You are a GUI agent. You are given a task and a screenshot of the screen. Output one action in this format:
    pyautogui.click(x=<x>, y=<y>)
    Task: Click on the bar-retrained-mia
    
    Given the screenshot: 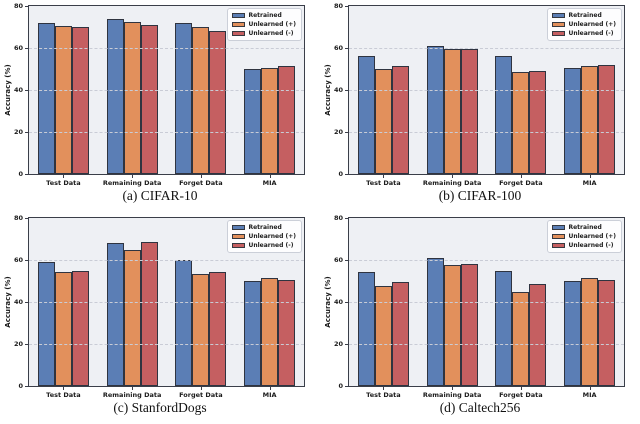 What is the action you would take?
    pyautogui.click(x=573, y=120)
    